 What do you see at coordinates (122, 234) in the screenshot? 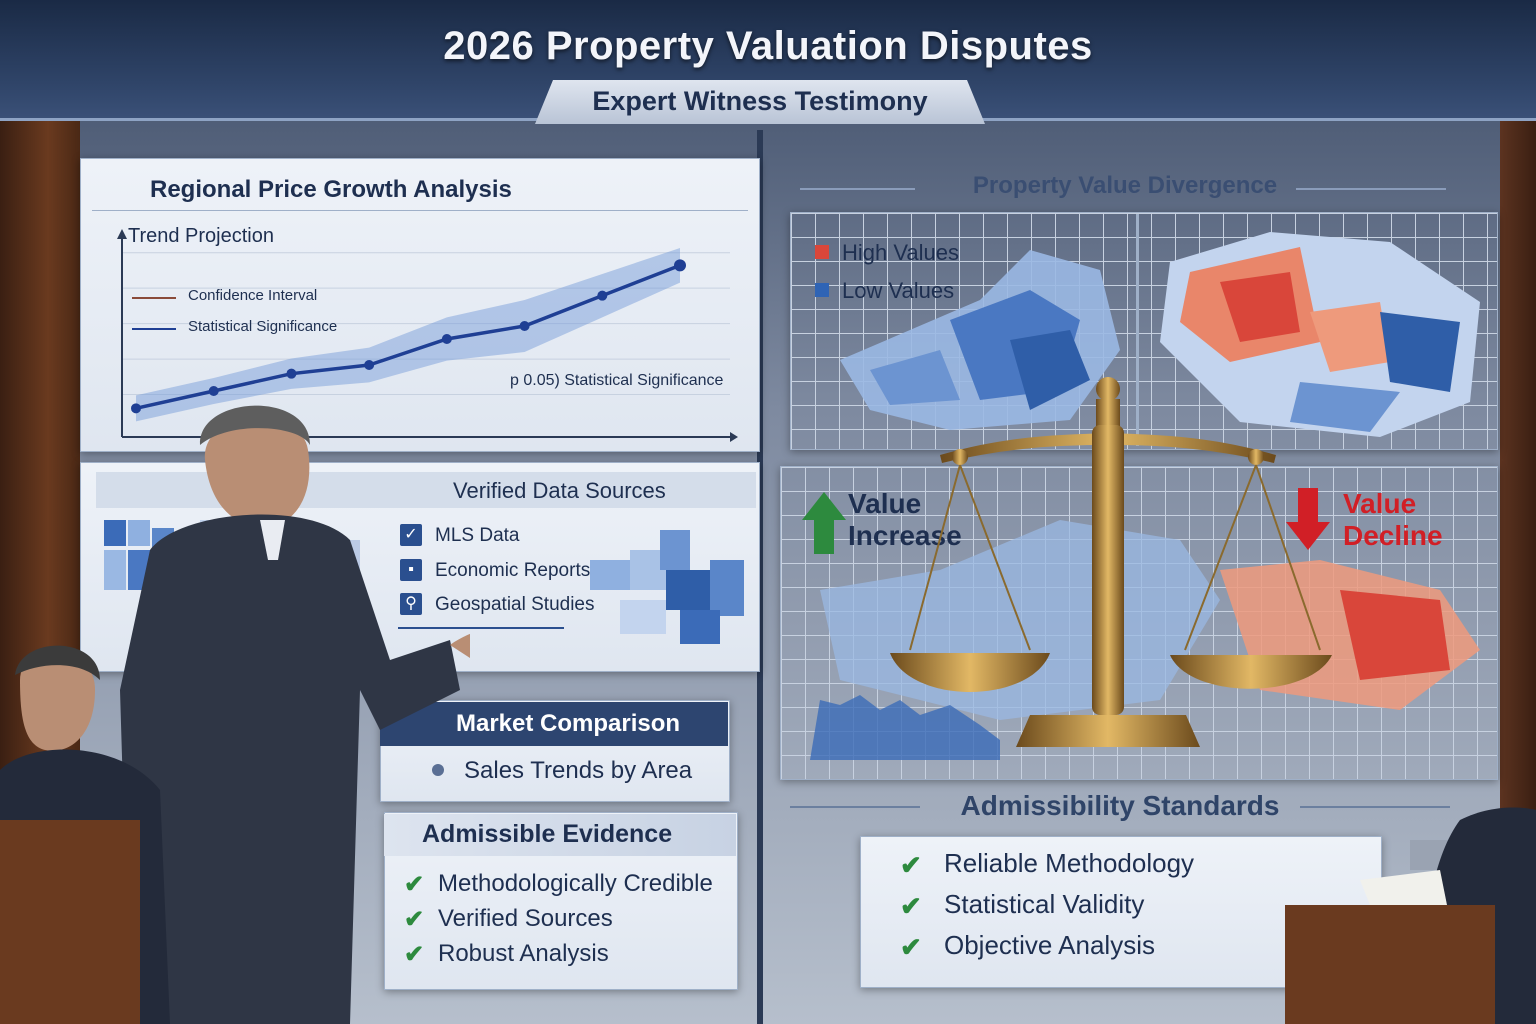
I see `y-axis-arrow-icon` at bounding box center [122, 234].